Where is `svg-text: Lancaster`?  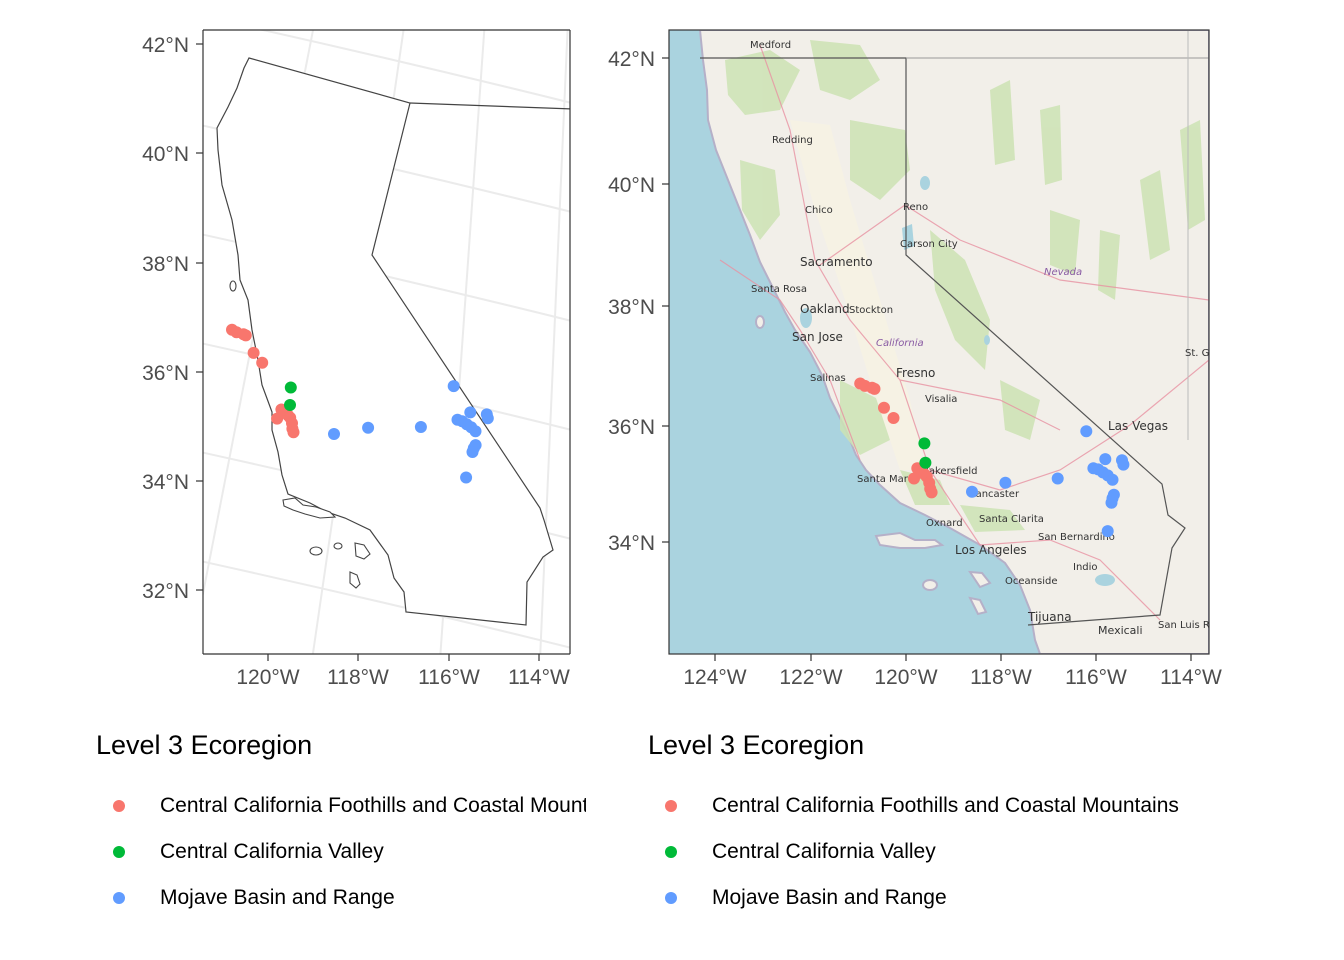
svg-text: Lancaster is located at coordinates (995, 494).